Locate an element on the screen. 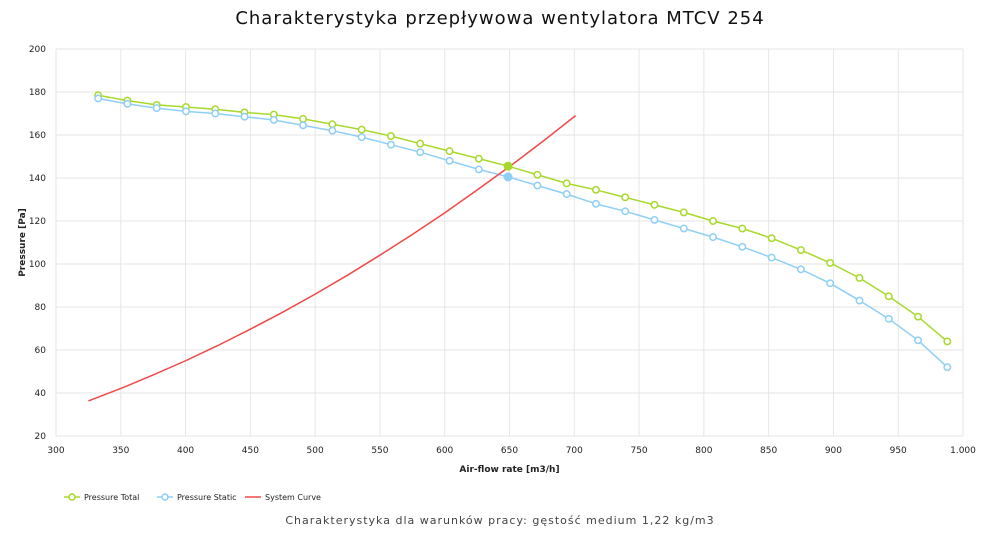 The image size is (1000, 541). y-tick-label: 20 is located at coordinates (41, 437).